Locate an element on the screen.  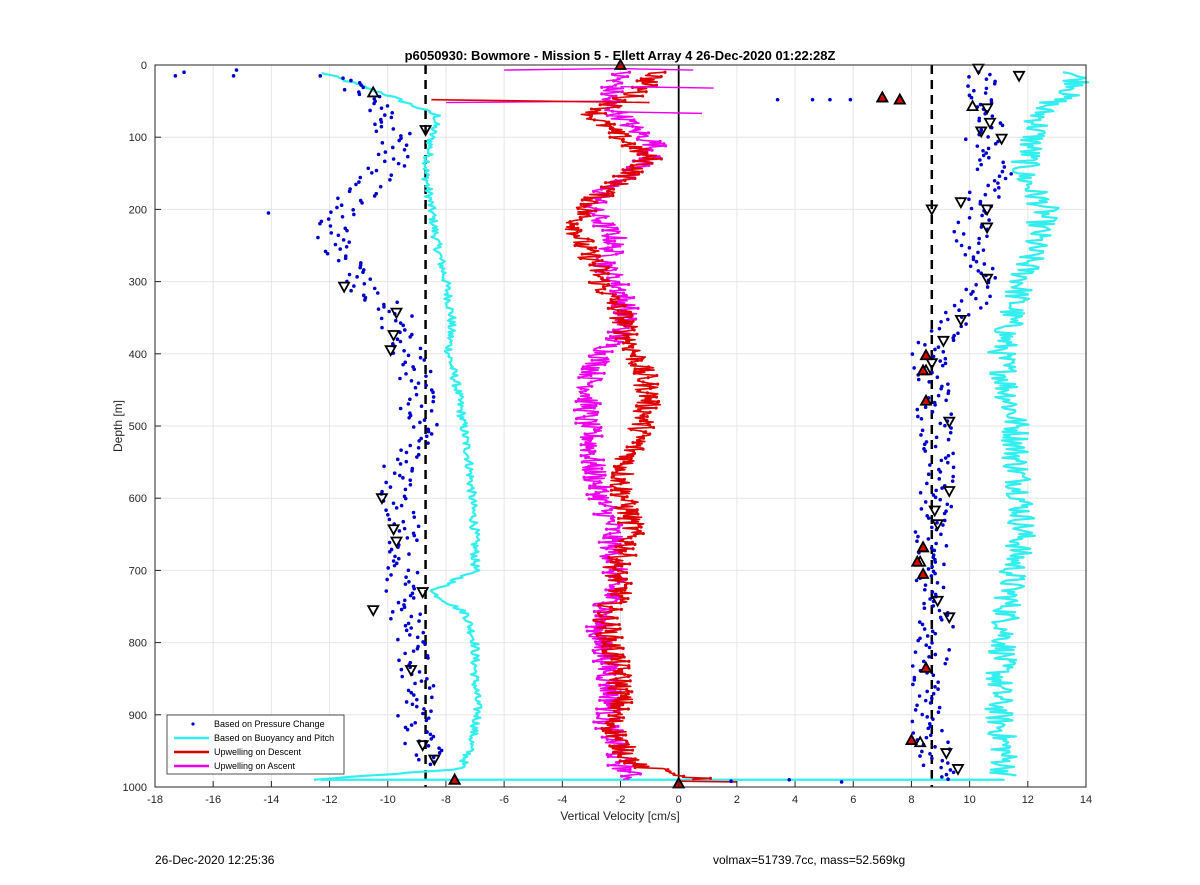
y-tick-label: 200 is located at coordinates (138, 210).